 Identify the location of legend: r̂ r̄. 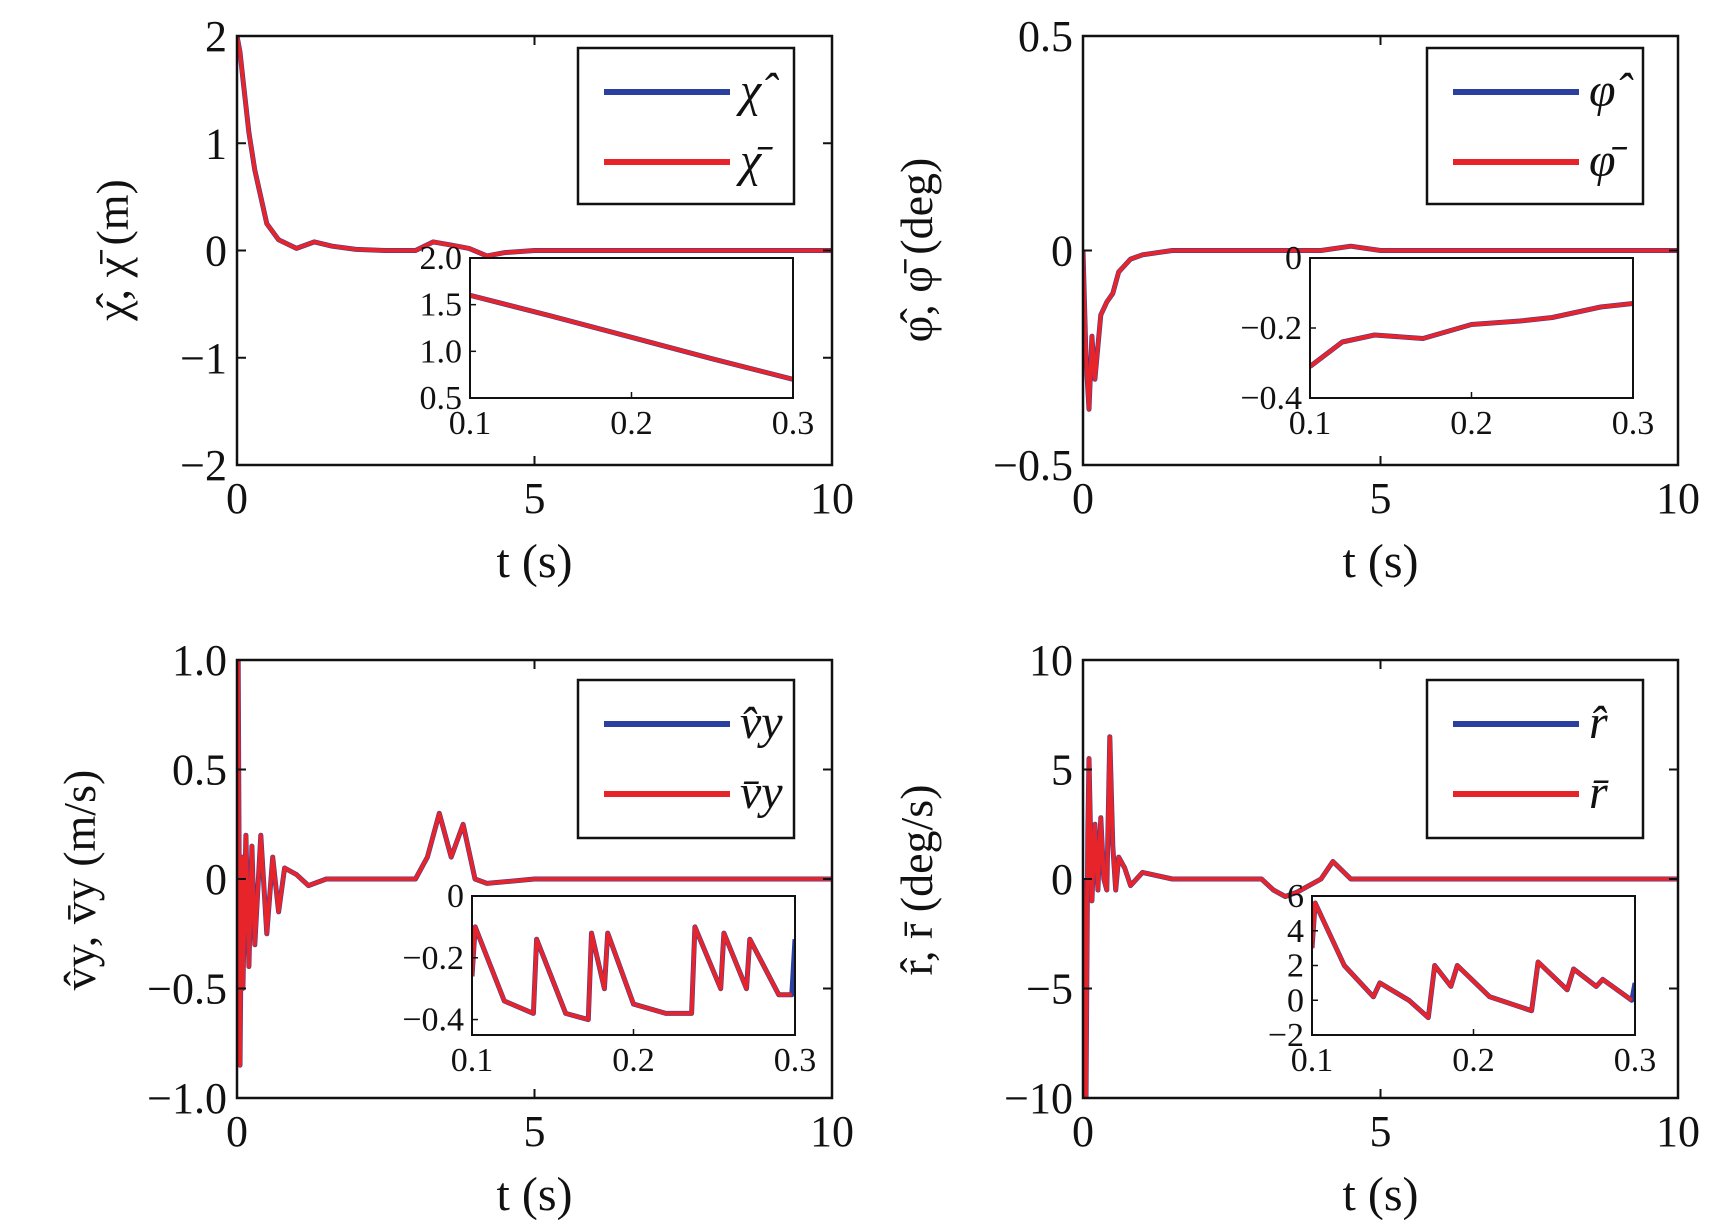
(1535, 759).